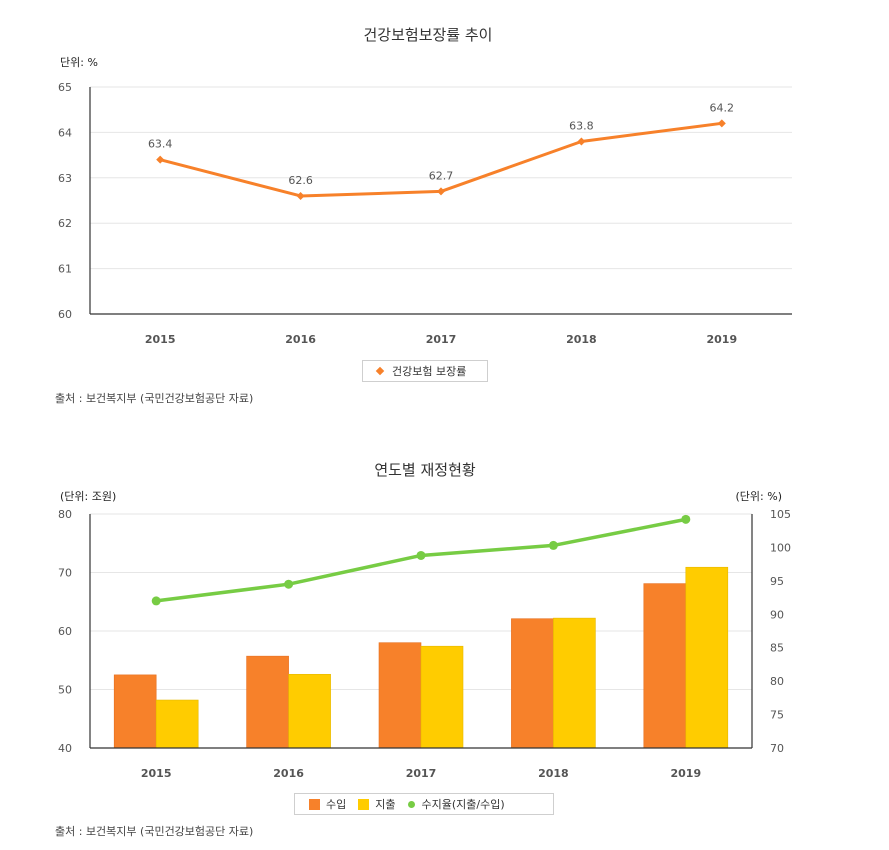 The width and height of the screenshot is (889, 850). Describe the element at coordinates (65, 269) in the screenshot. I see `y-tick-label: 61` at that location.